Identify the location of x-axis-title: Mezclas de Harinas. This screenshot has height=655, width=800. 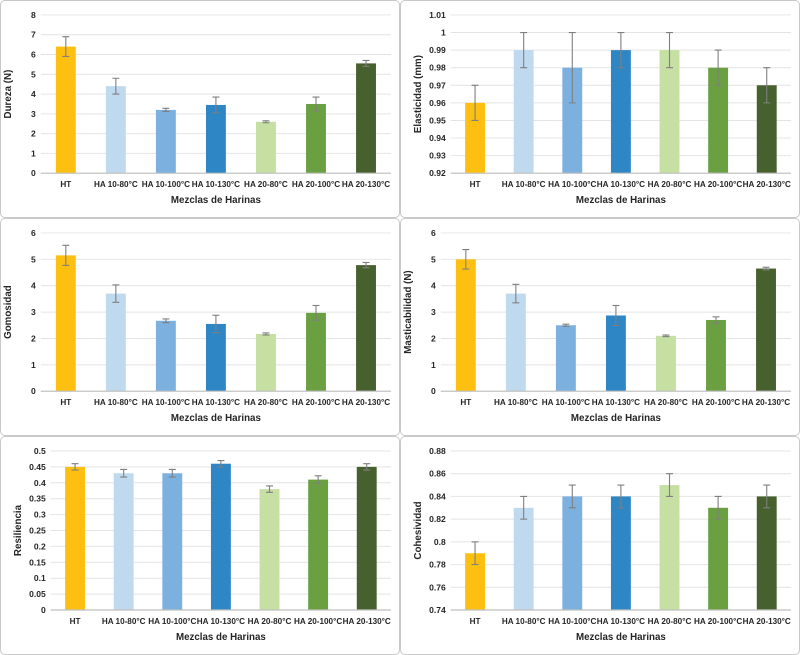
(621, 200).